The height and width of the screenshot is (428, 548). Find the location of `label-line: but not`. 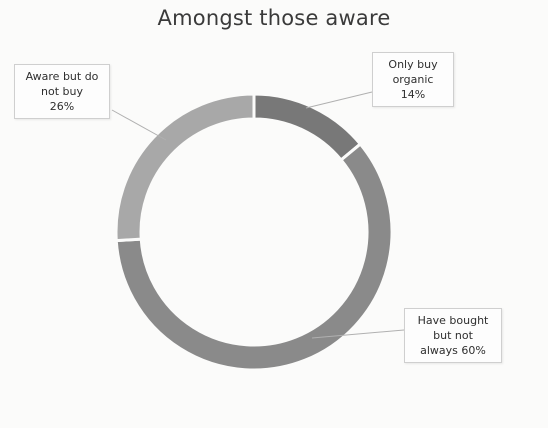

label-line: but not is located at coordinates (453, 335).